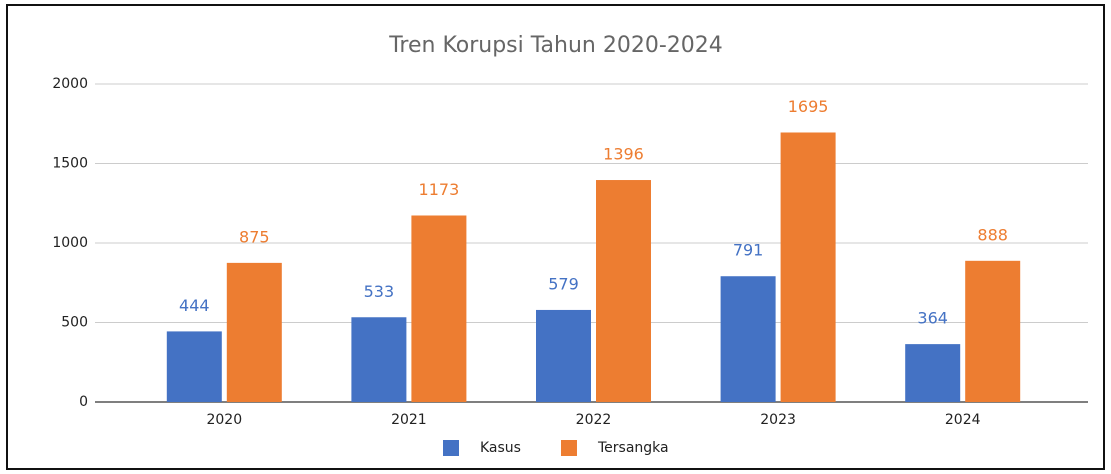  What do you see at coordinates (808, 106) in the screenshot?
I see `data-label: 1695` at bounding box center [808, 106].